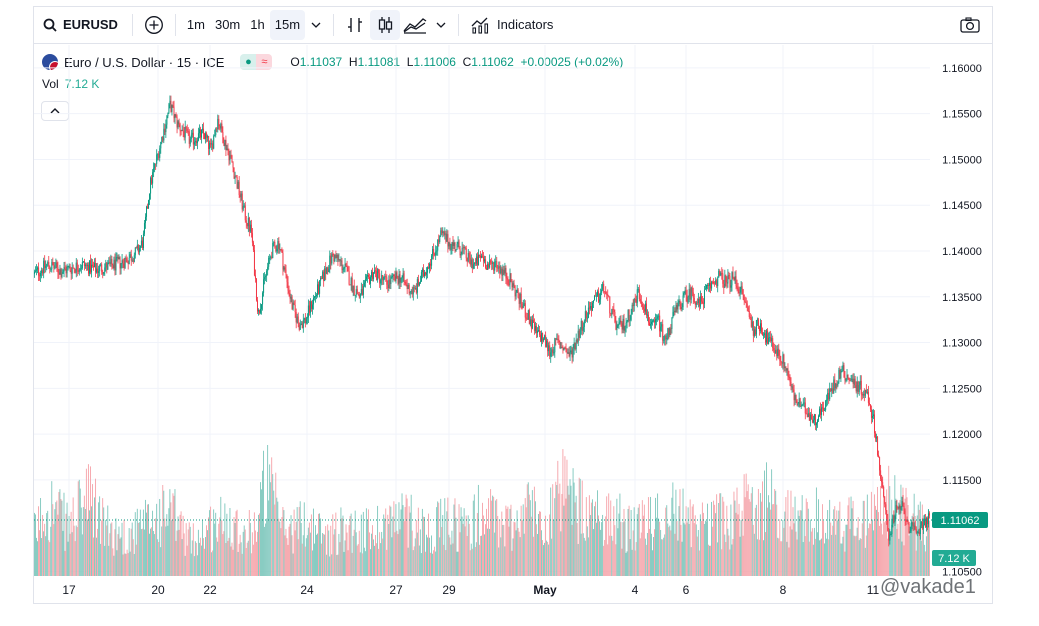  I want to click on interval-1m: 1m, so click(195, 24).